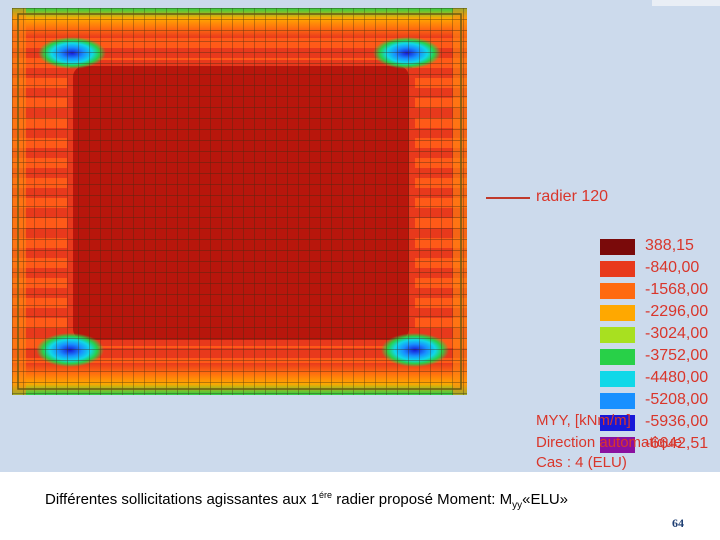 The width and height of the screenshot is (720, 540). I want to click on scale-row: -840,00, so click(660, 269).